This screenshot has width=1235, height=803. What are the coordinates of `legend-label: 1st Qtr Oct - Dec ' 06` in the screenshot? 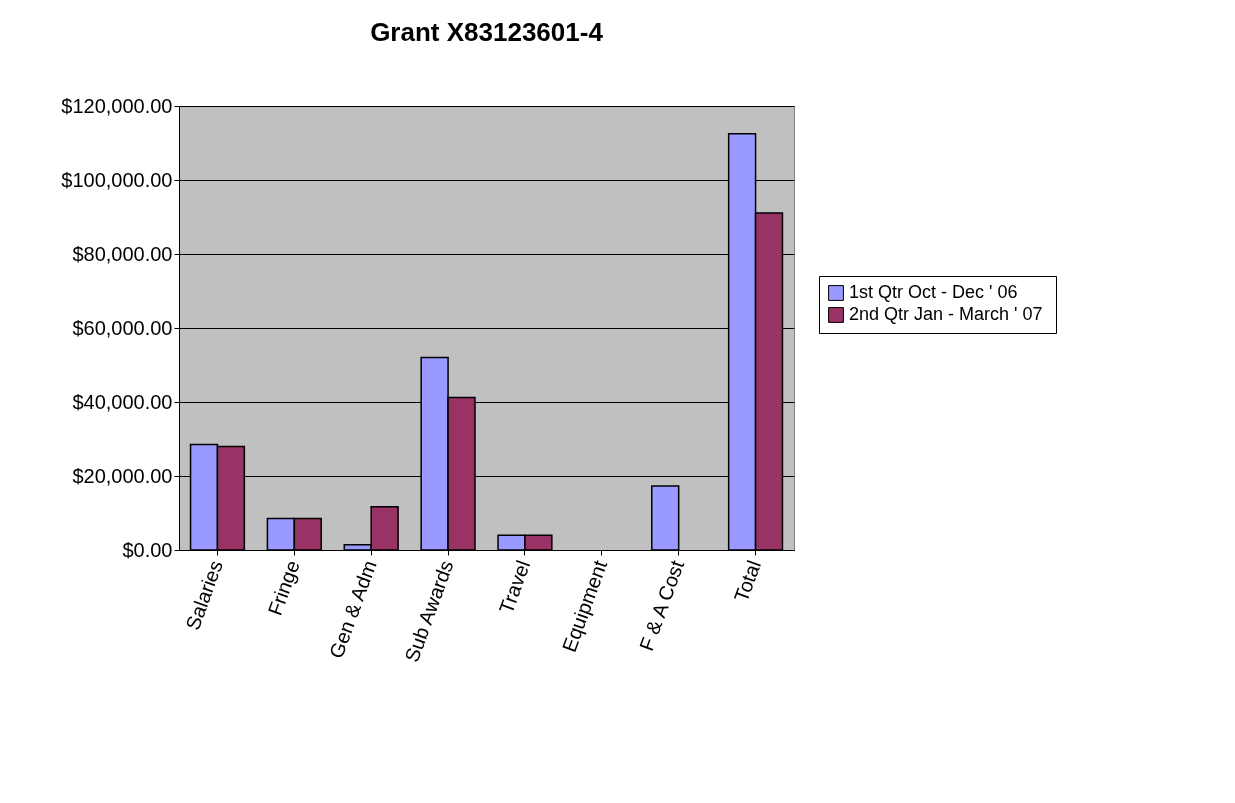 It's located at (933, 292).